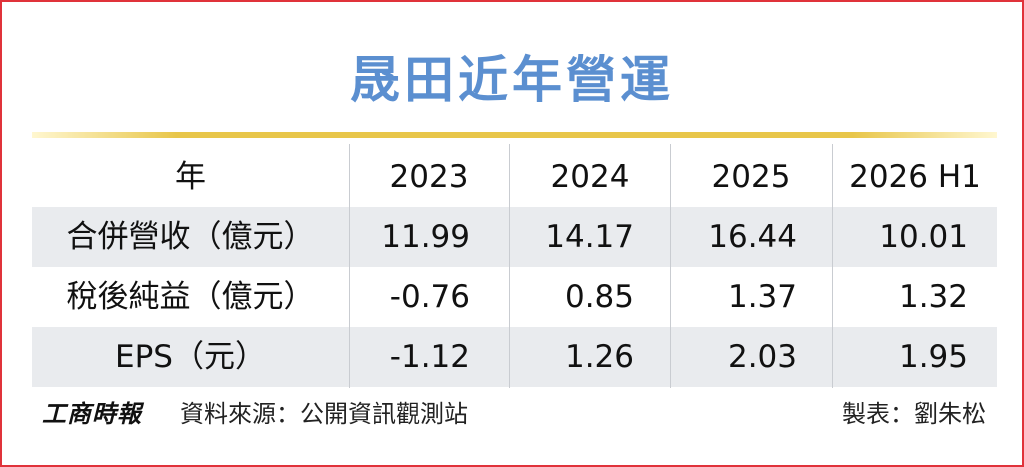 Image resolution: width=1024 pixels, height=467 pixels. What do you see at coordinates (762, 297) in the screenshot?
I see `value-cell: 1.37` at bounding box center [762, 297].